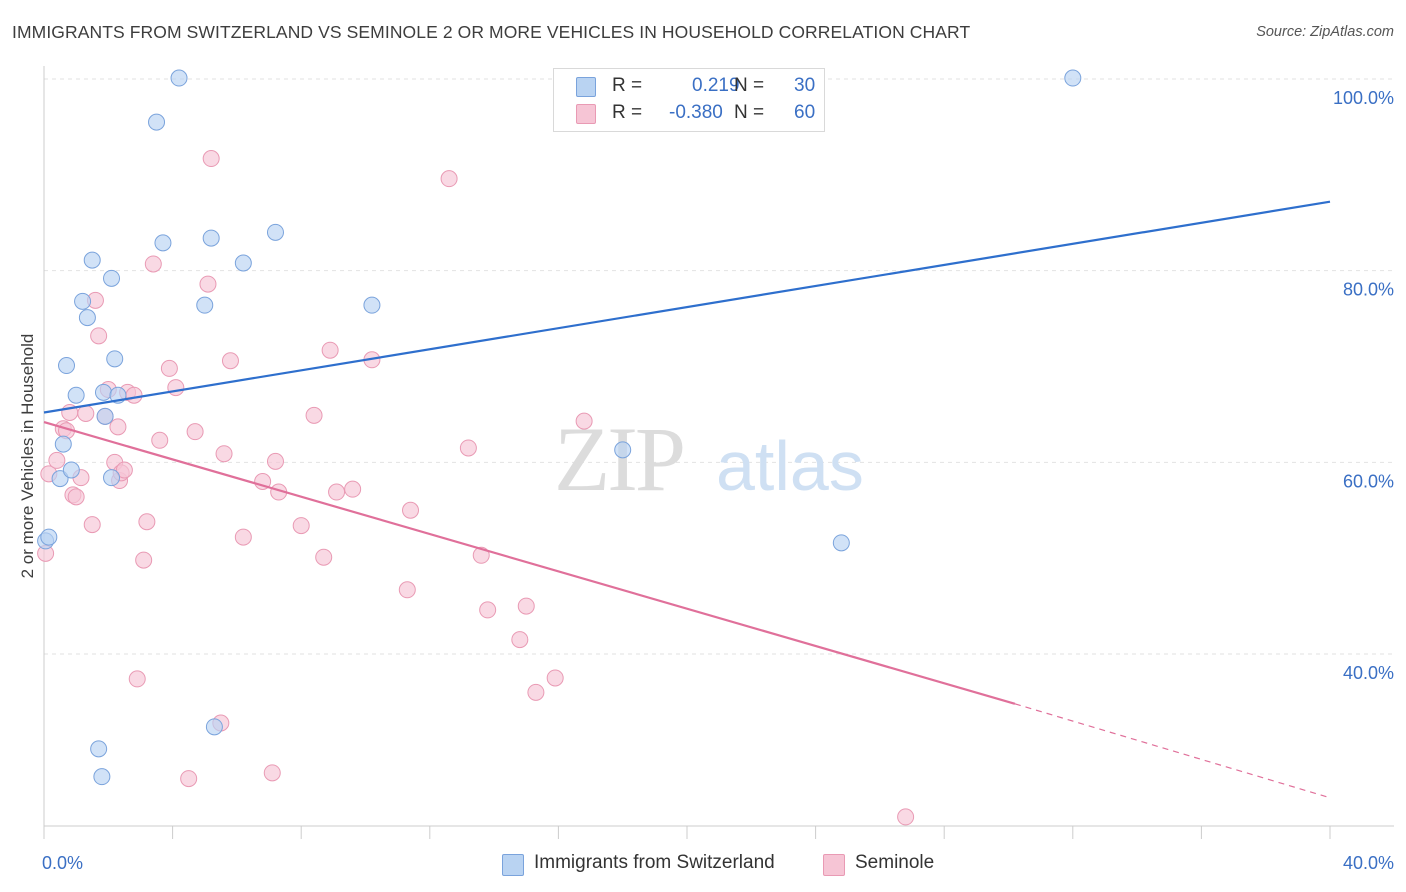 The width and height of the screenshot is (1406, 892). I want to click on watermark-zip: ZIP, so click(618, 459).